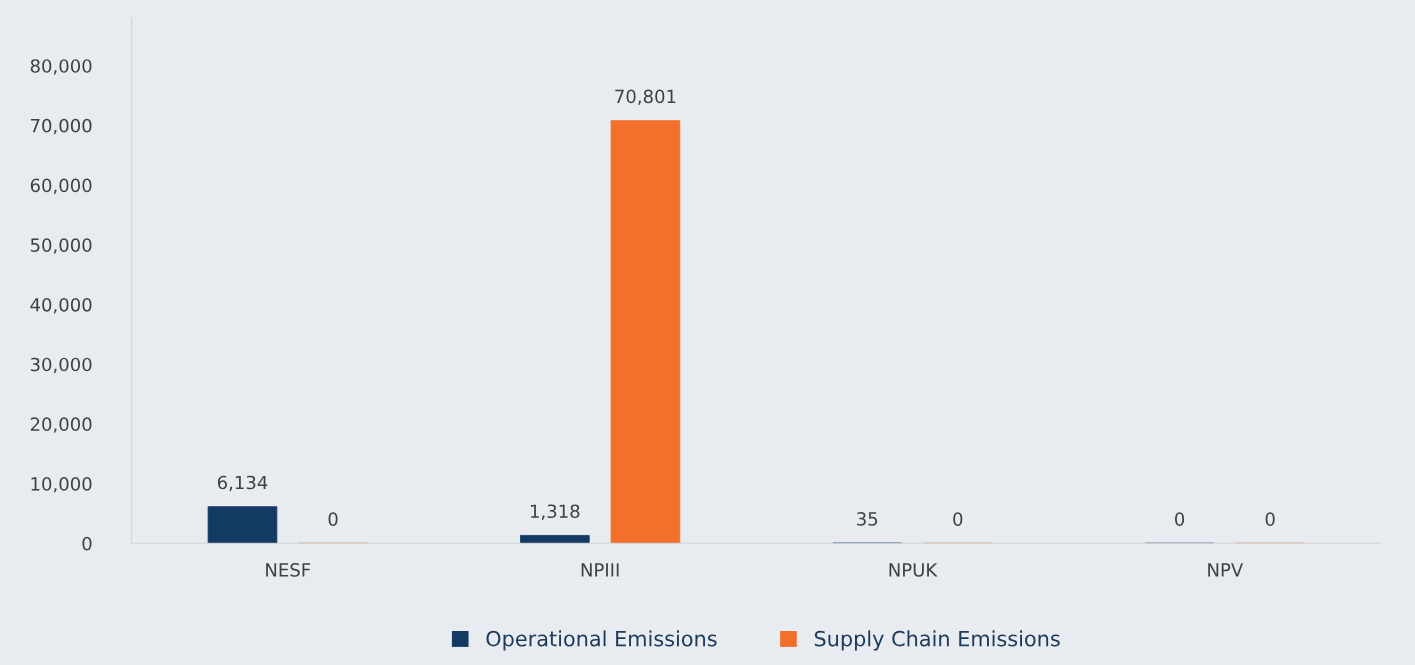  What do you see at coordinates (61, 305) in the screenshot?
I see `y-tick-label: 40,000` at bounding box center [61, 305].